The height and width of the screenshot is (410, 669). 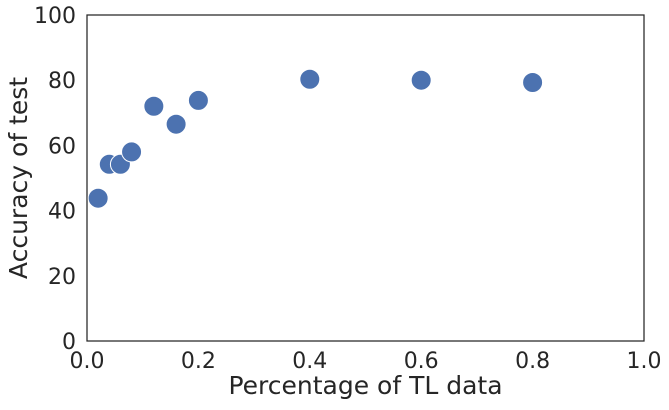 What do you see at coordinates (365, 385) in the screenshot?
I see `x-axis-label: Percentage of TL data` at bounding box center [365, 385].